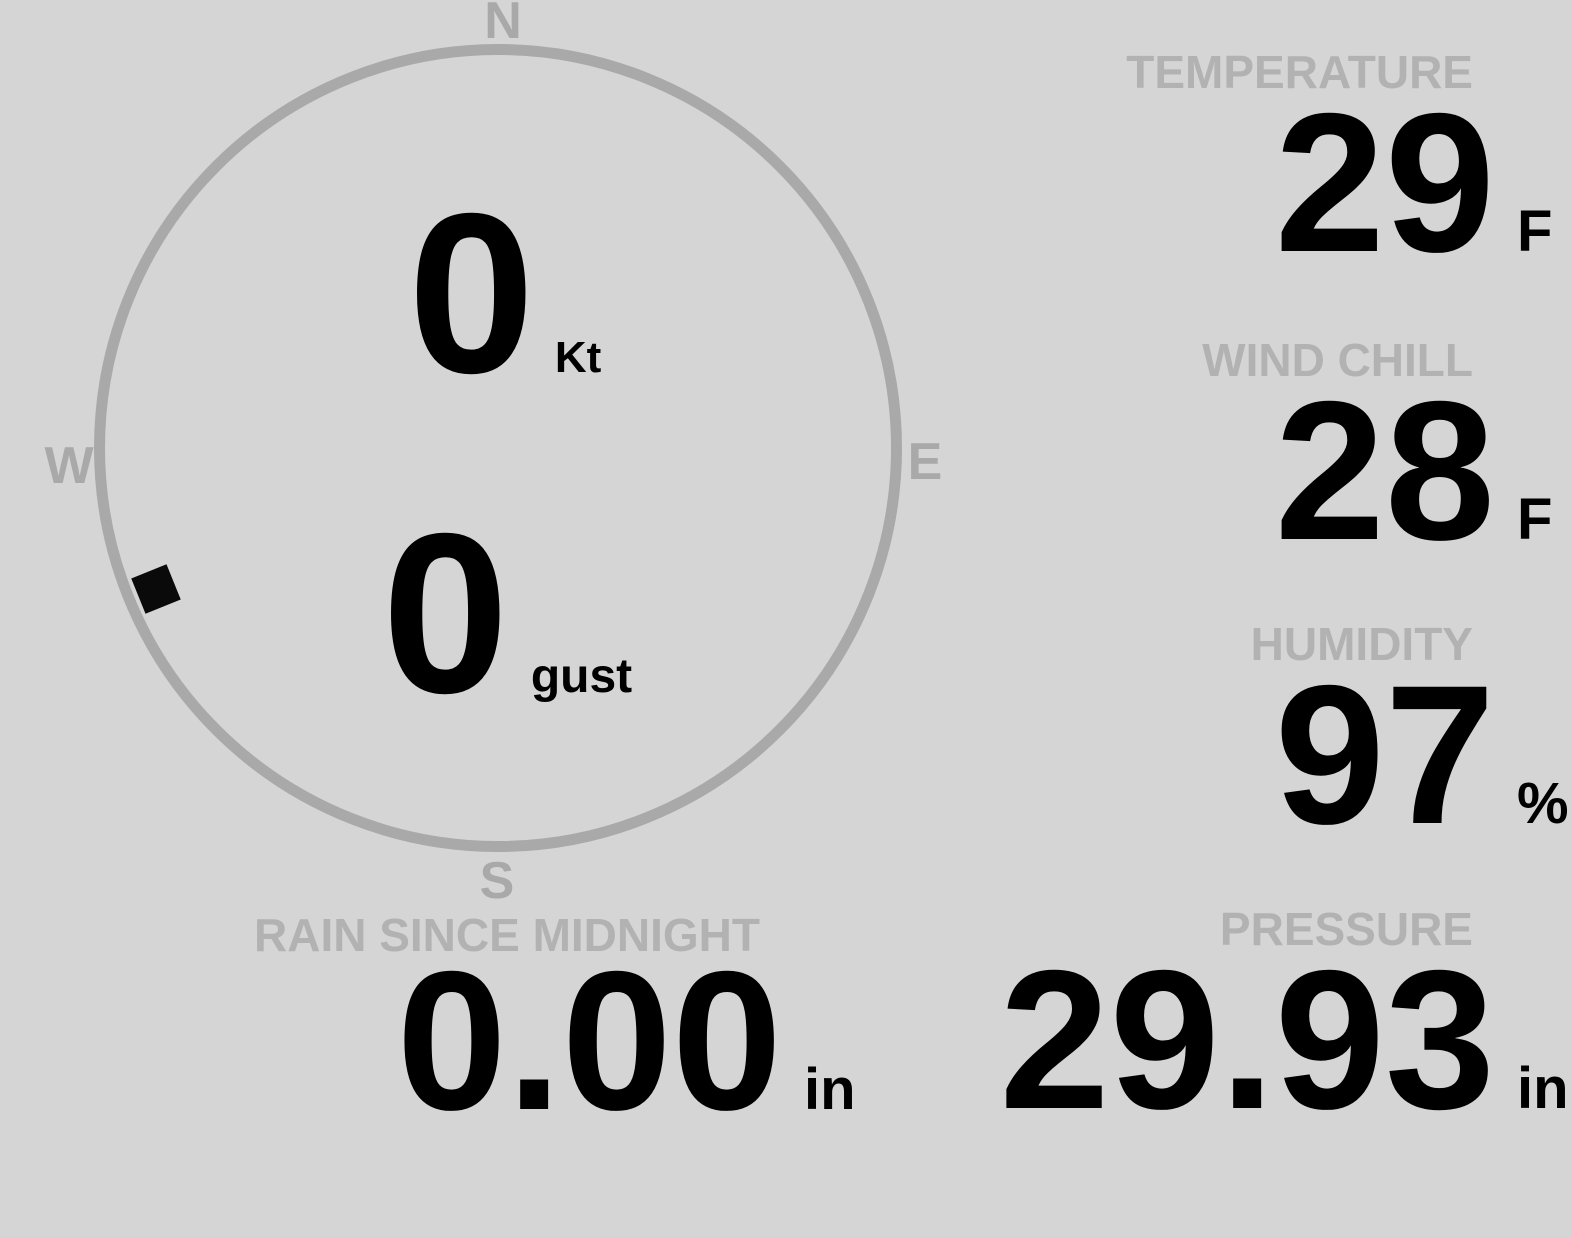  I want to click on compass-west-label: W, so click(69, 466).